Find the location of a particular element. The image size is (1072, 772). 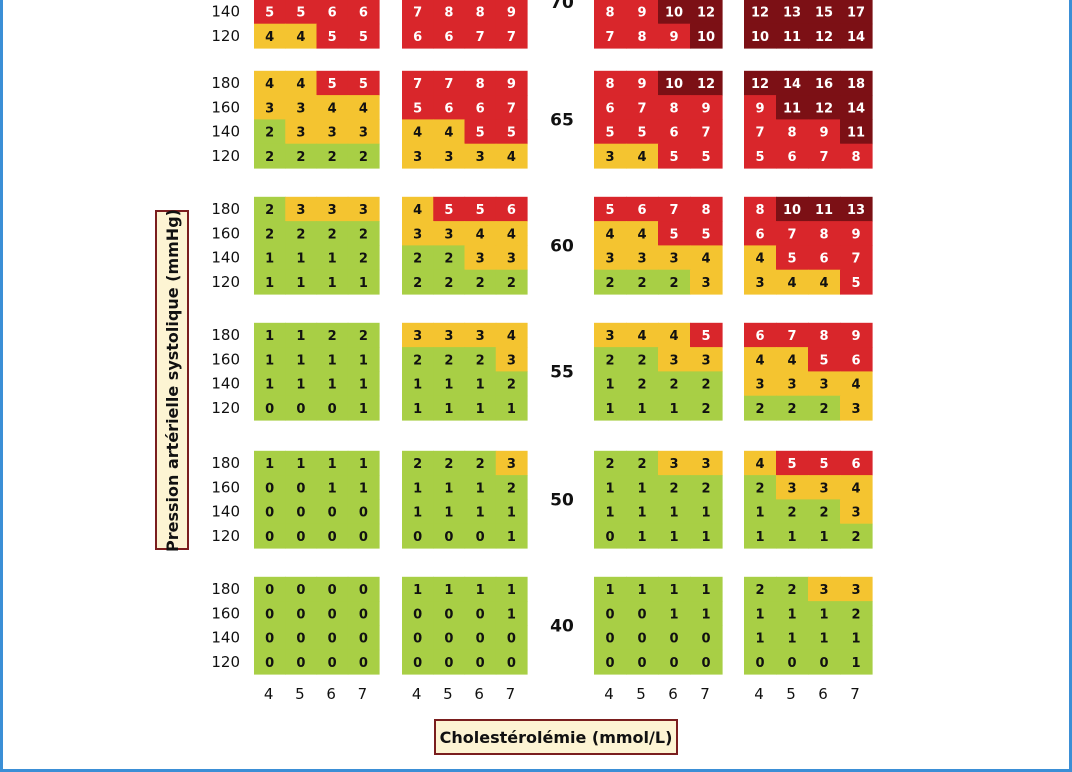

risk-cell-value: 12 is located at coordinates (824, 37).